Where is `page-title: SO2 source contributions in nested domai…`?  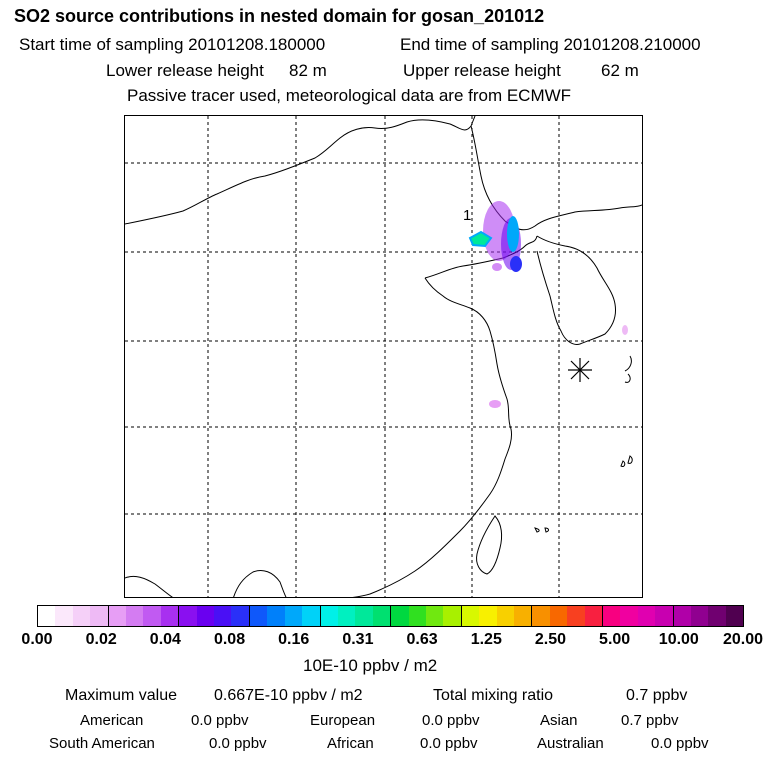
page-title: SO2 source contributions in nested domai… is located at coordinates (279, 16).